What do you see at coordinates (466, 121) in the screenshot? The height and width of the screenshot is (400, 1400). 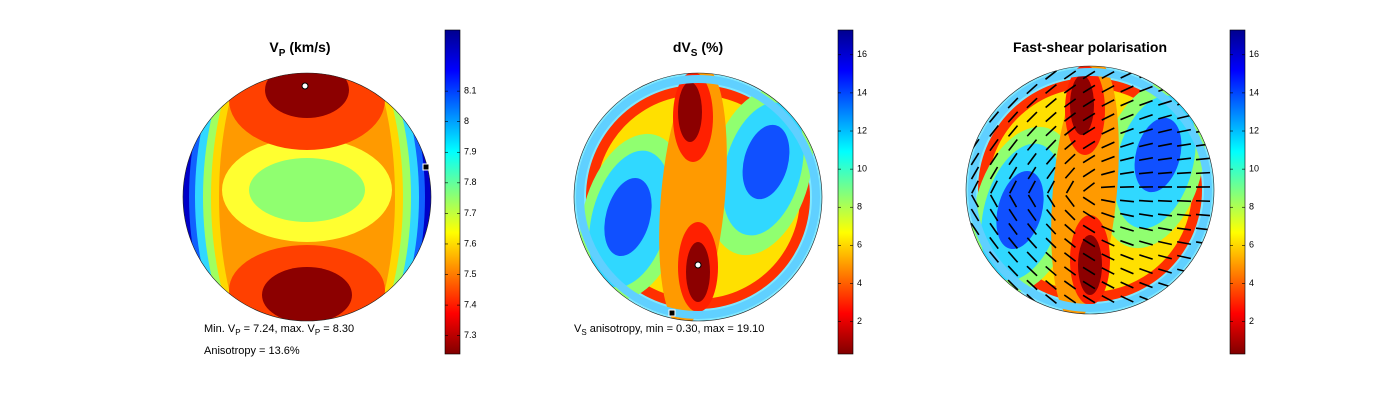 I see `colorbar-tick-label: 8` at bounding box center [466, 121].